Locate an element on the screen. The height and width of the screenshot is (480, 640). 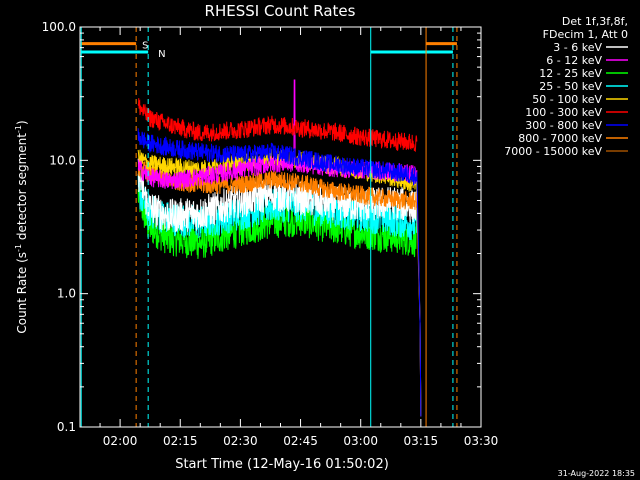
y-tick-label: 100.0 is located at coordinates (59, 27).